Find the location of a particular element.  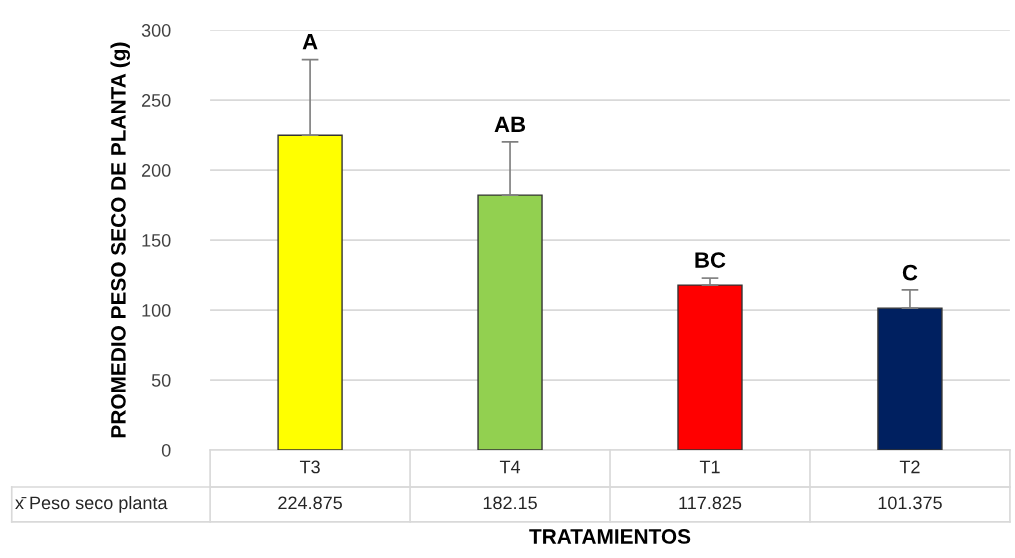

y-tick-label: 250 is located at coordinates (156, 100).